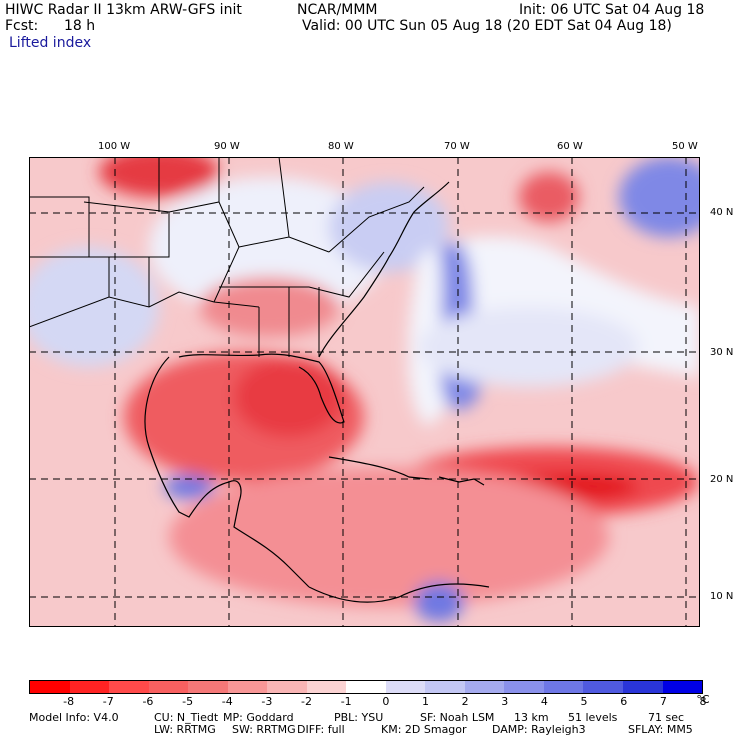 Image resolution: width=740 pixels, height=740 pixels. What do you see at coordinates (722, 352) in the screenshot?
I see `lat-label: 30 N` at bounding box center [722, 352].